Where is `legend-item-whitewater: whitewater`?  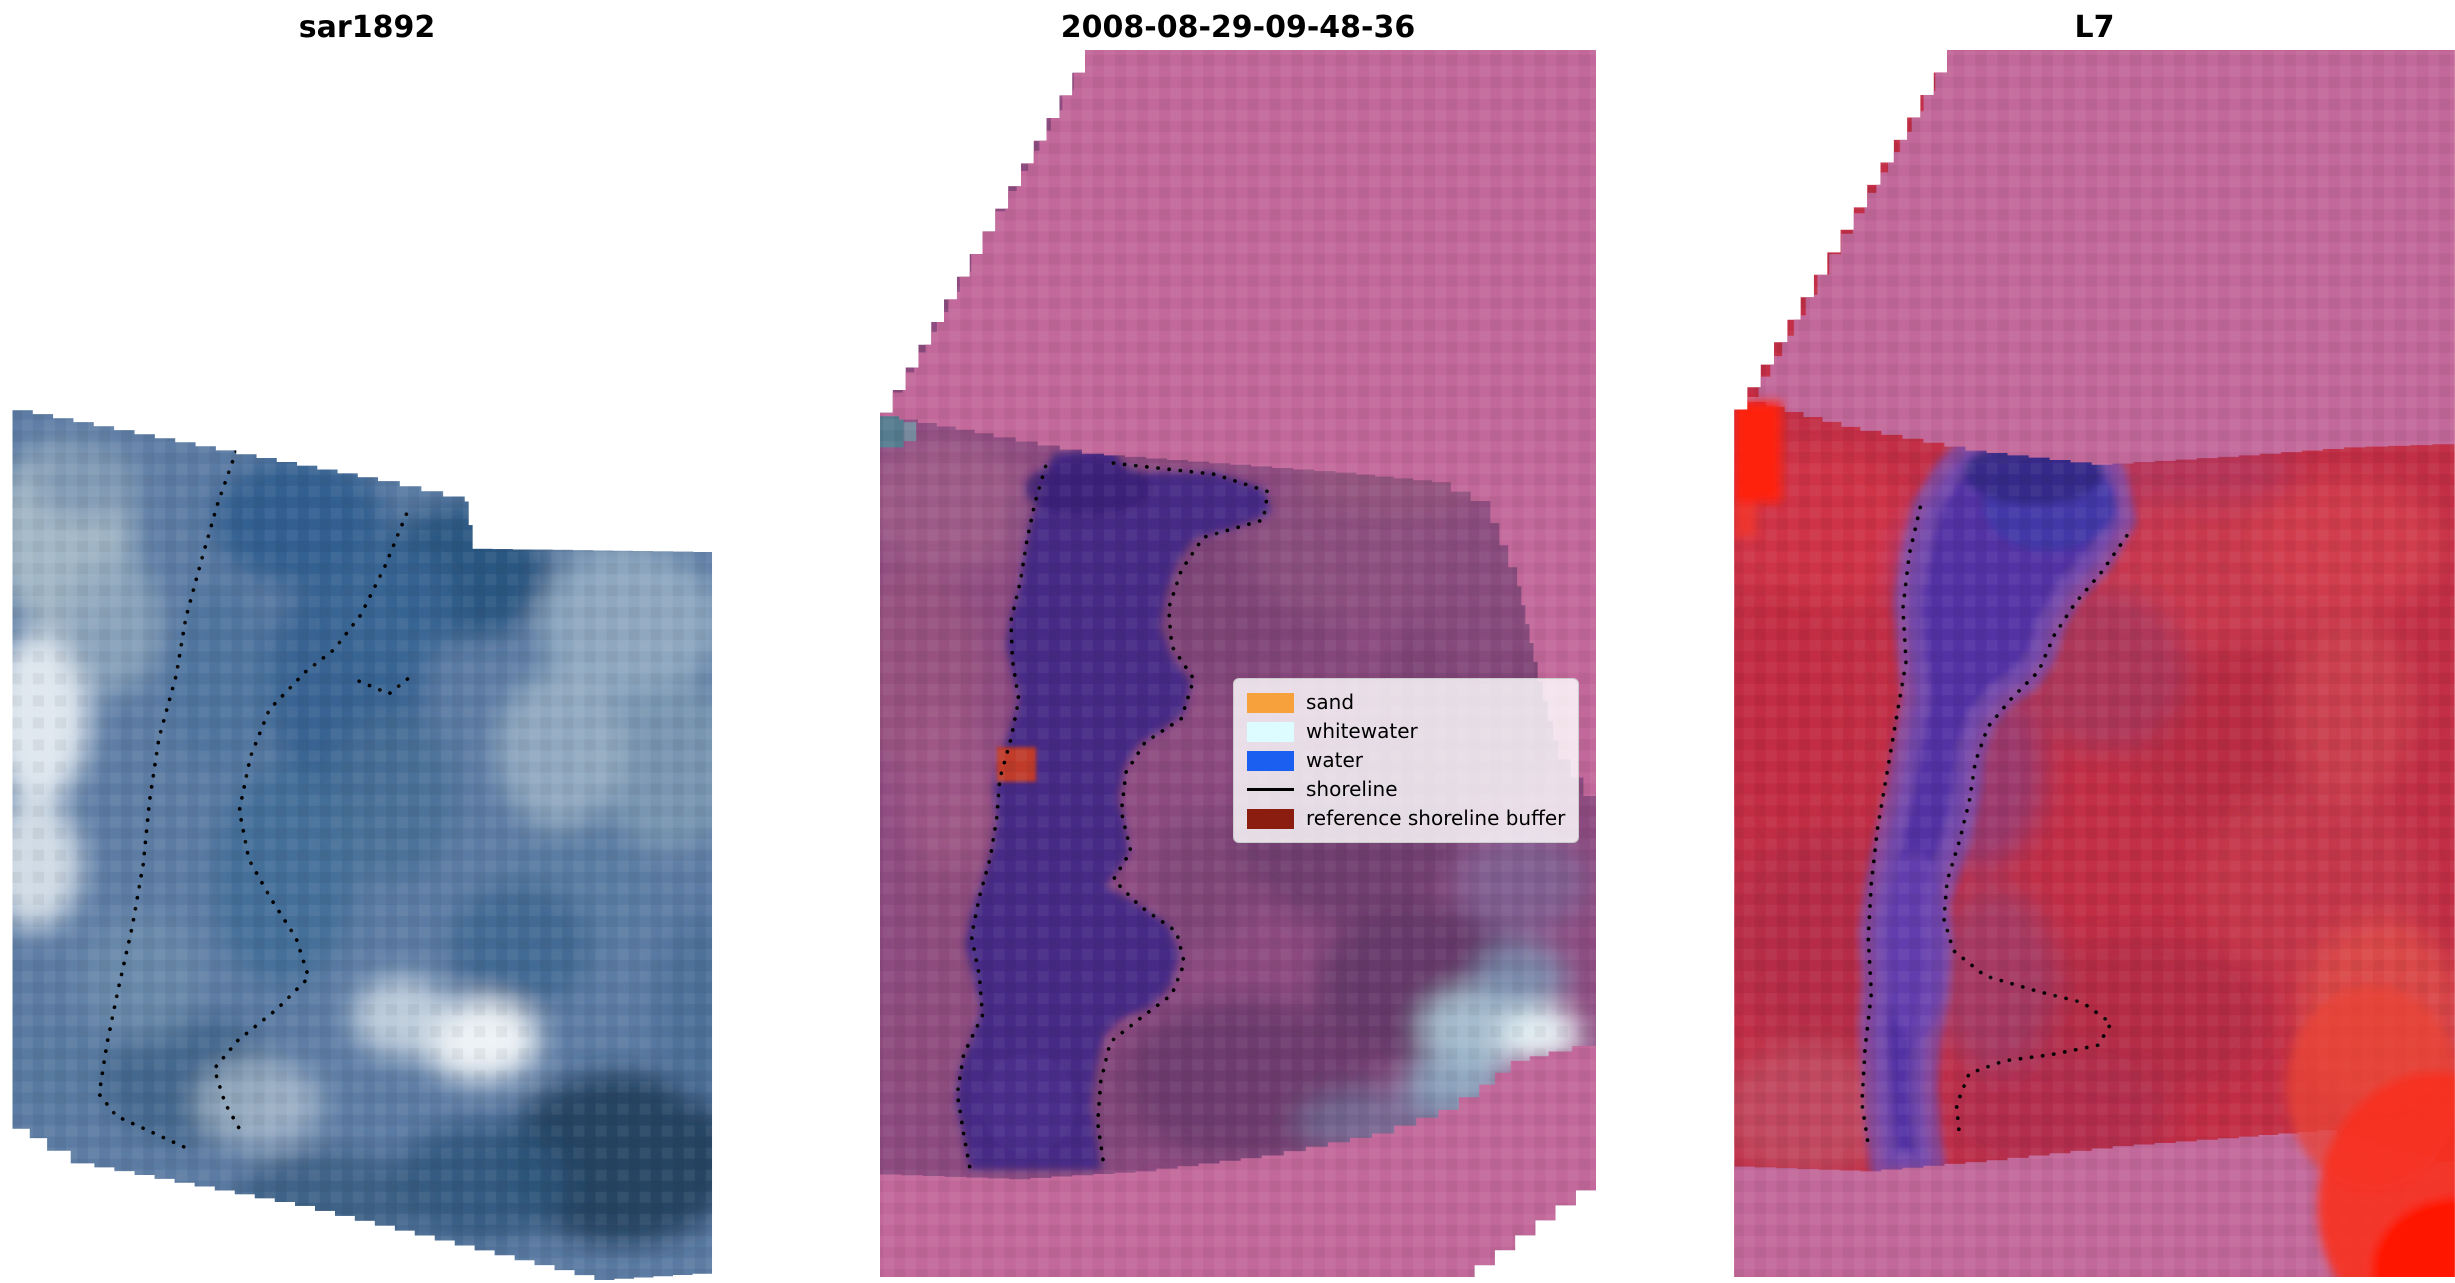 legend-item-whitewater: whitewater is located at coordinates (1406, 731).